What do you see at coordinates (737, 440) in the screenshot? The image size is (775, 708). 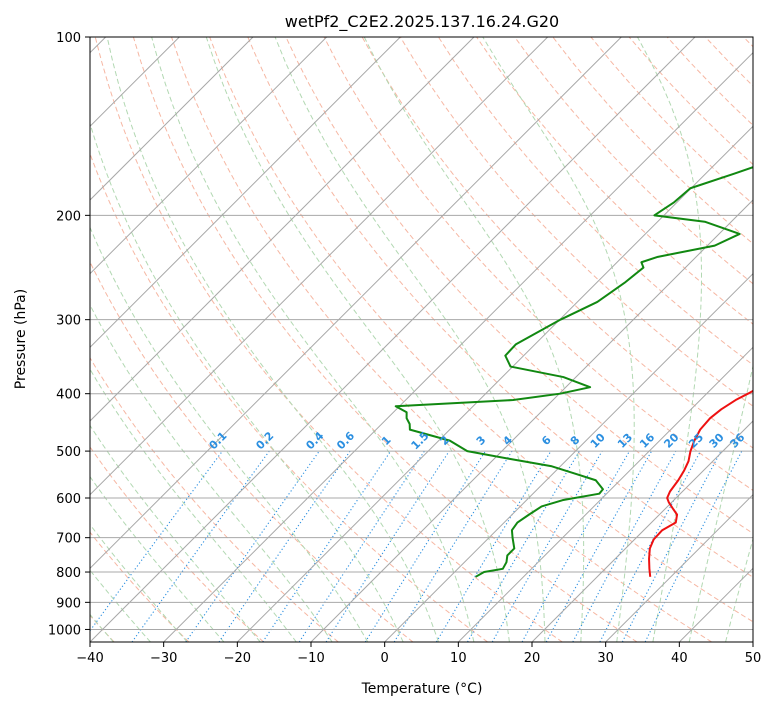 I see `mixing-ratio-label: 36` at bounding box center [737, 440].